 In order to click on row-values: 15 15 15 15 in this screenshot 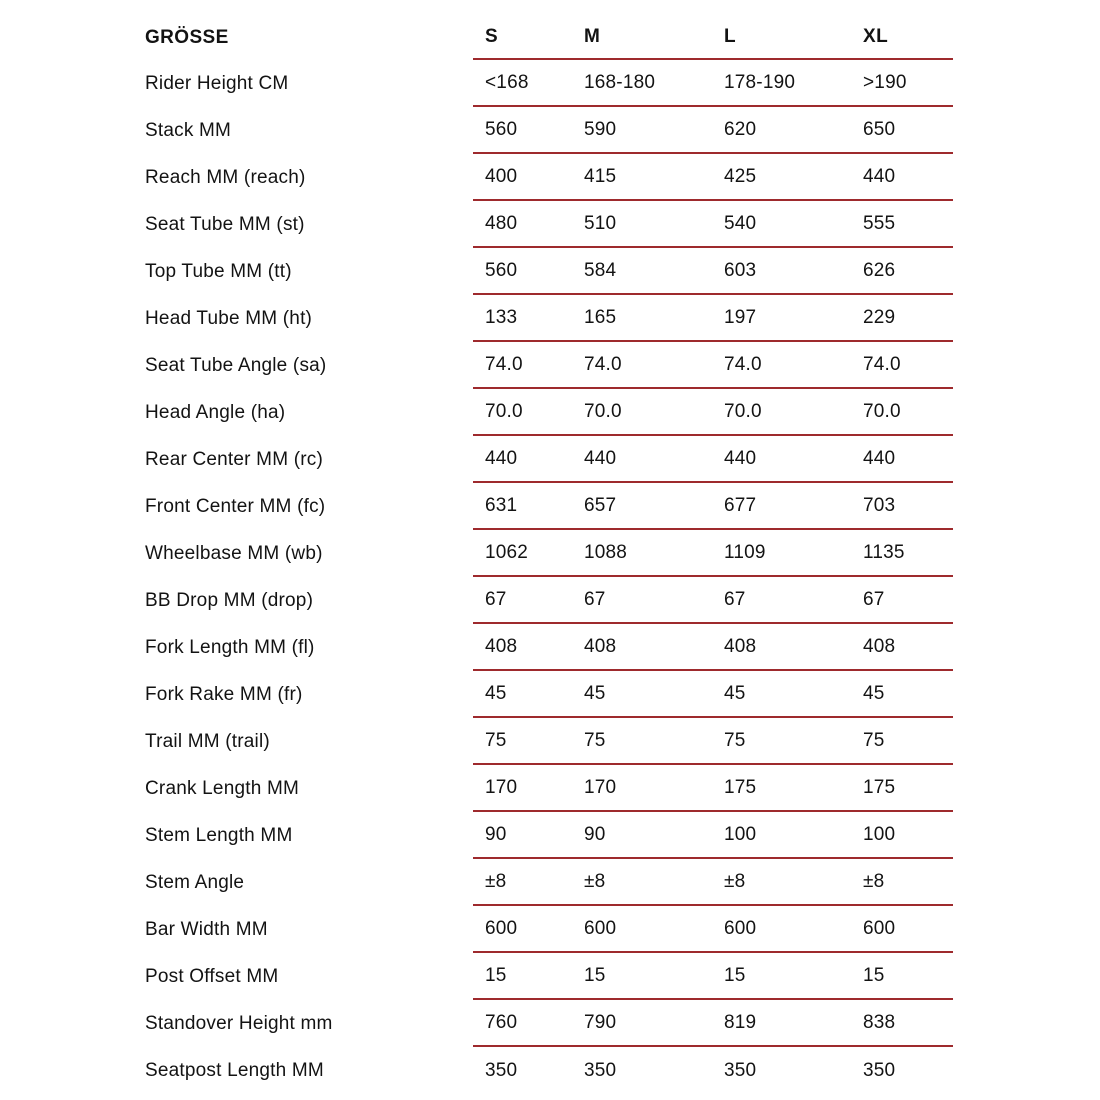, I will do `click(713, 976)`.